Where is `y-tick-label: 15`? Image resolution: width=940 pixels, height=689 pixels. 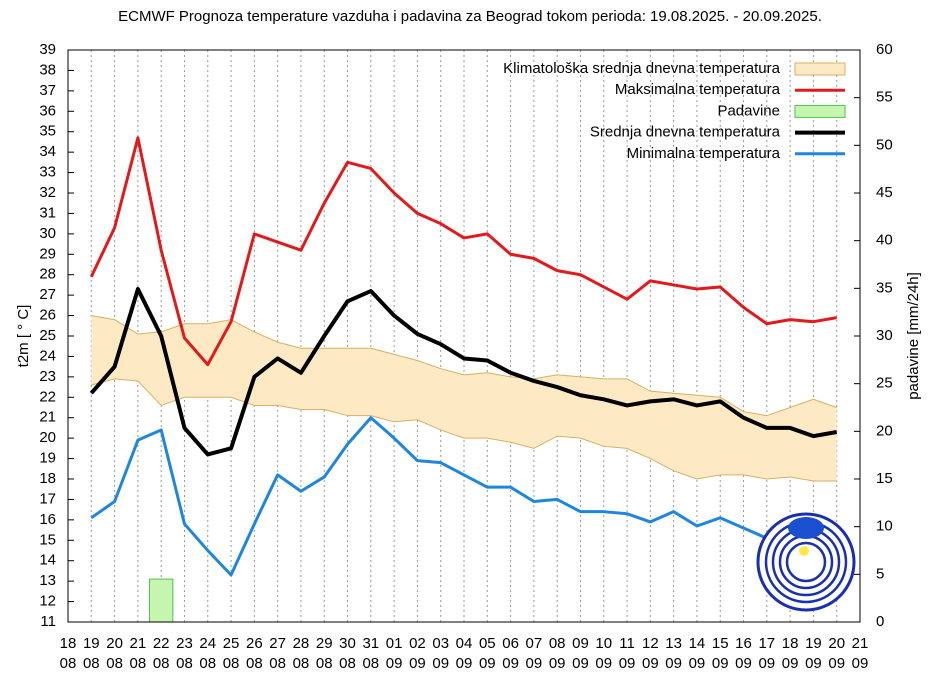
y-tick-label: 15 is located at coordinates (47, 539).